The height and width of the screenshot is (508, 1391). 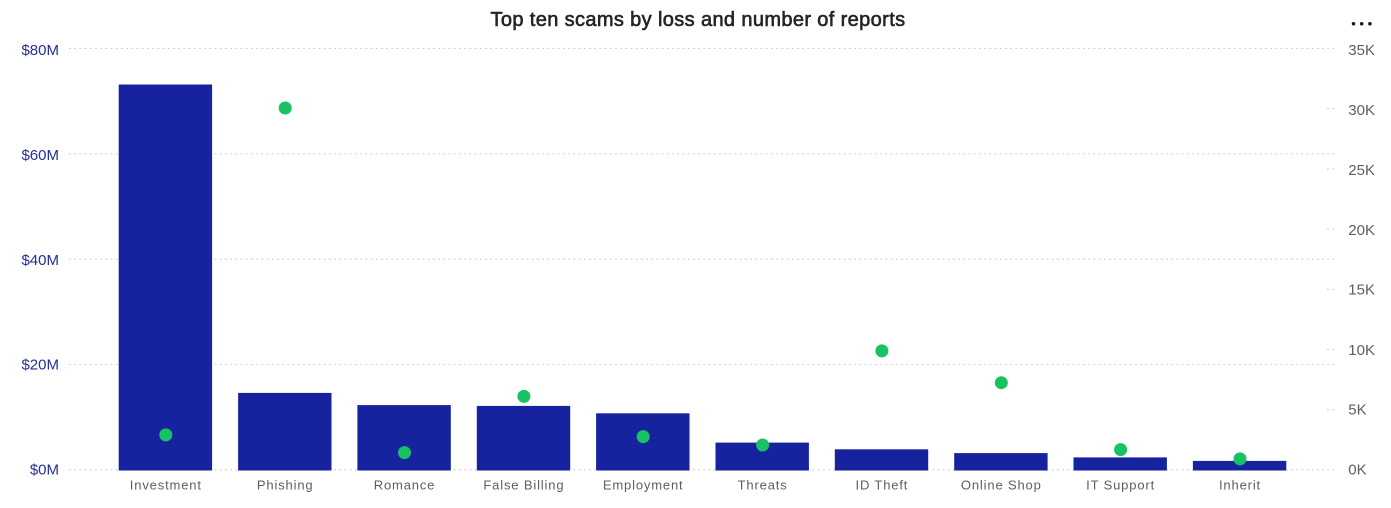 I want to click on svg-text: 10K, so click(x=1361, y=350).